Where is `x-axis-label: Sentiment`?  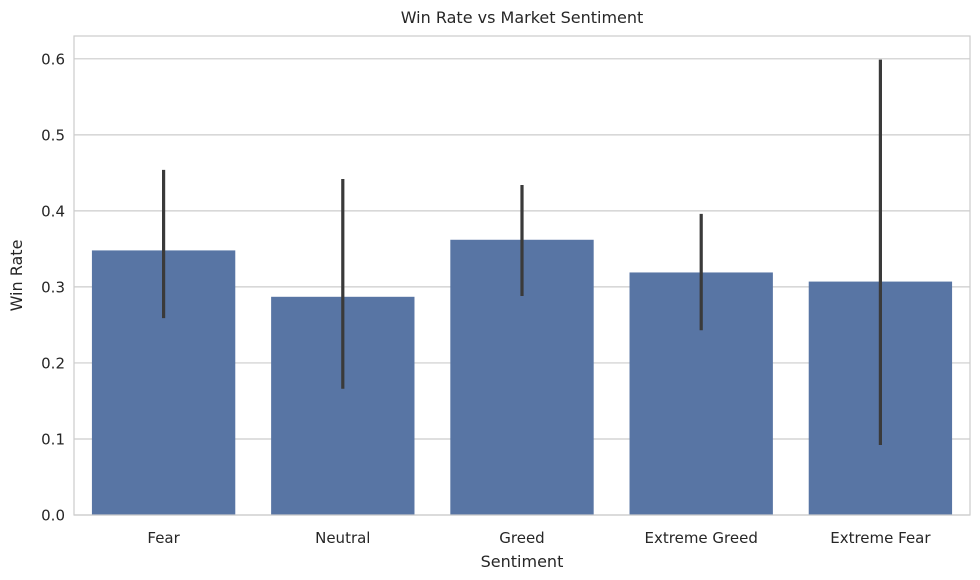
x-axis-label: Sentiment is located at coordinates (522, 561).